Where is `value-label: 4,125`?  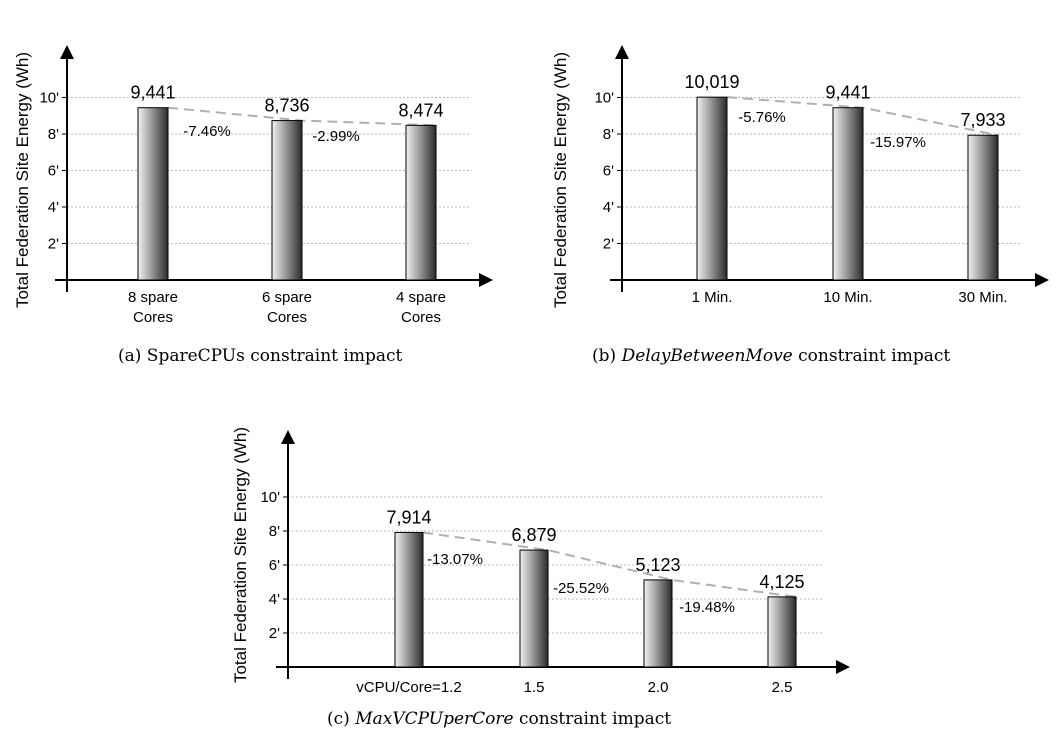 value-label: 4,125 is located at coordinates (781, 582).